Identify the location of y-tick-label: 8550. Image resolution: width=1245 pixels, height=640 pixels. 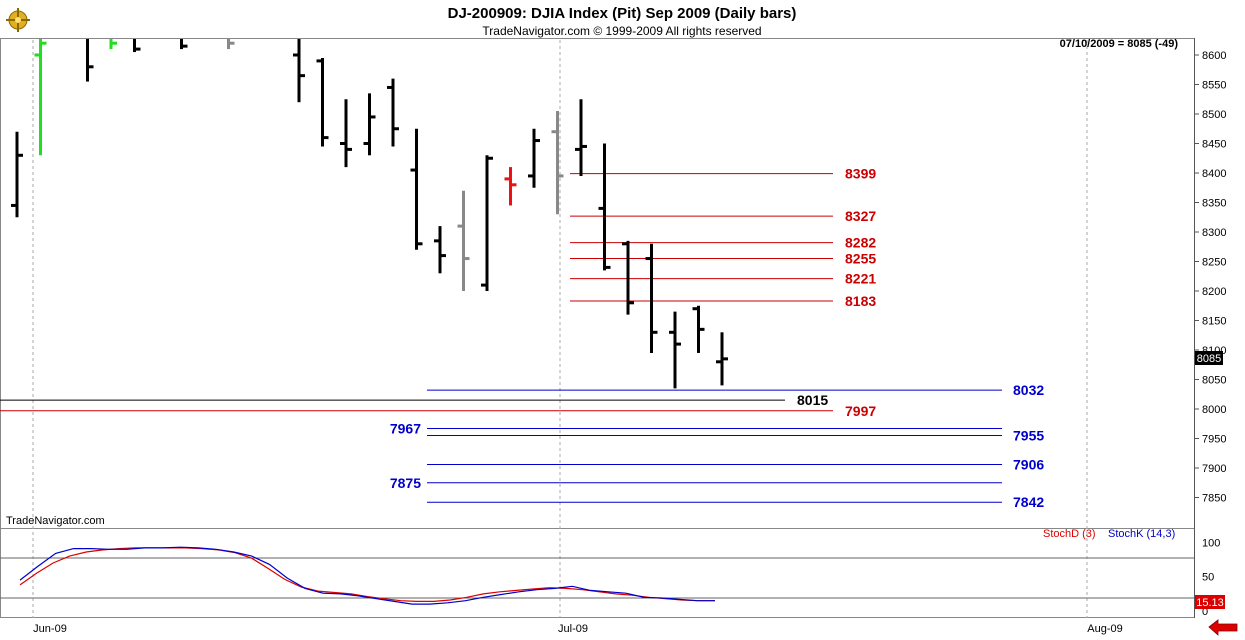
(1214, 86).